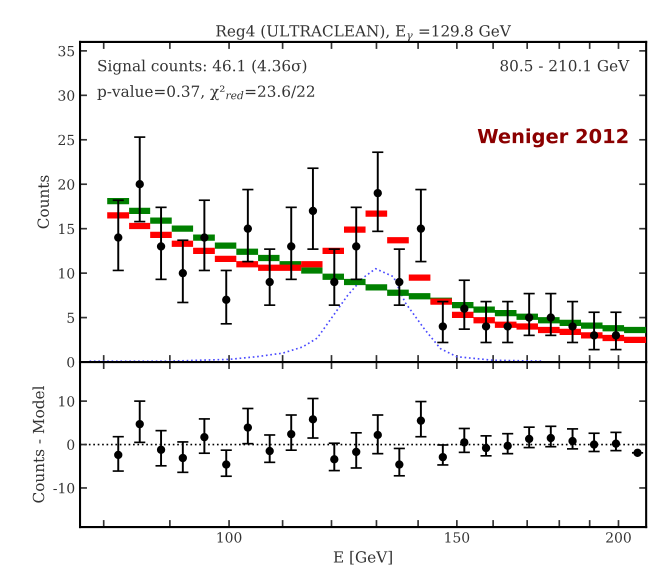  Describe the element at coordinates (230, 537) in the screenshot. I see `x-tick-label: 100` at that location.